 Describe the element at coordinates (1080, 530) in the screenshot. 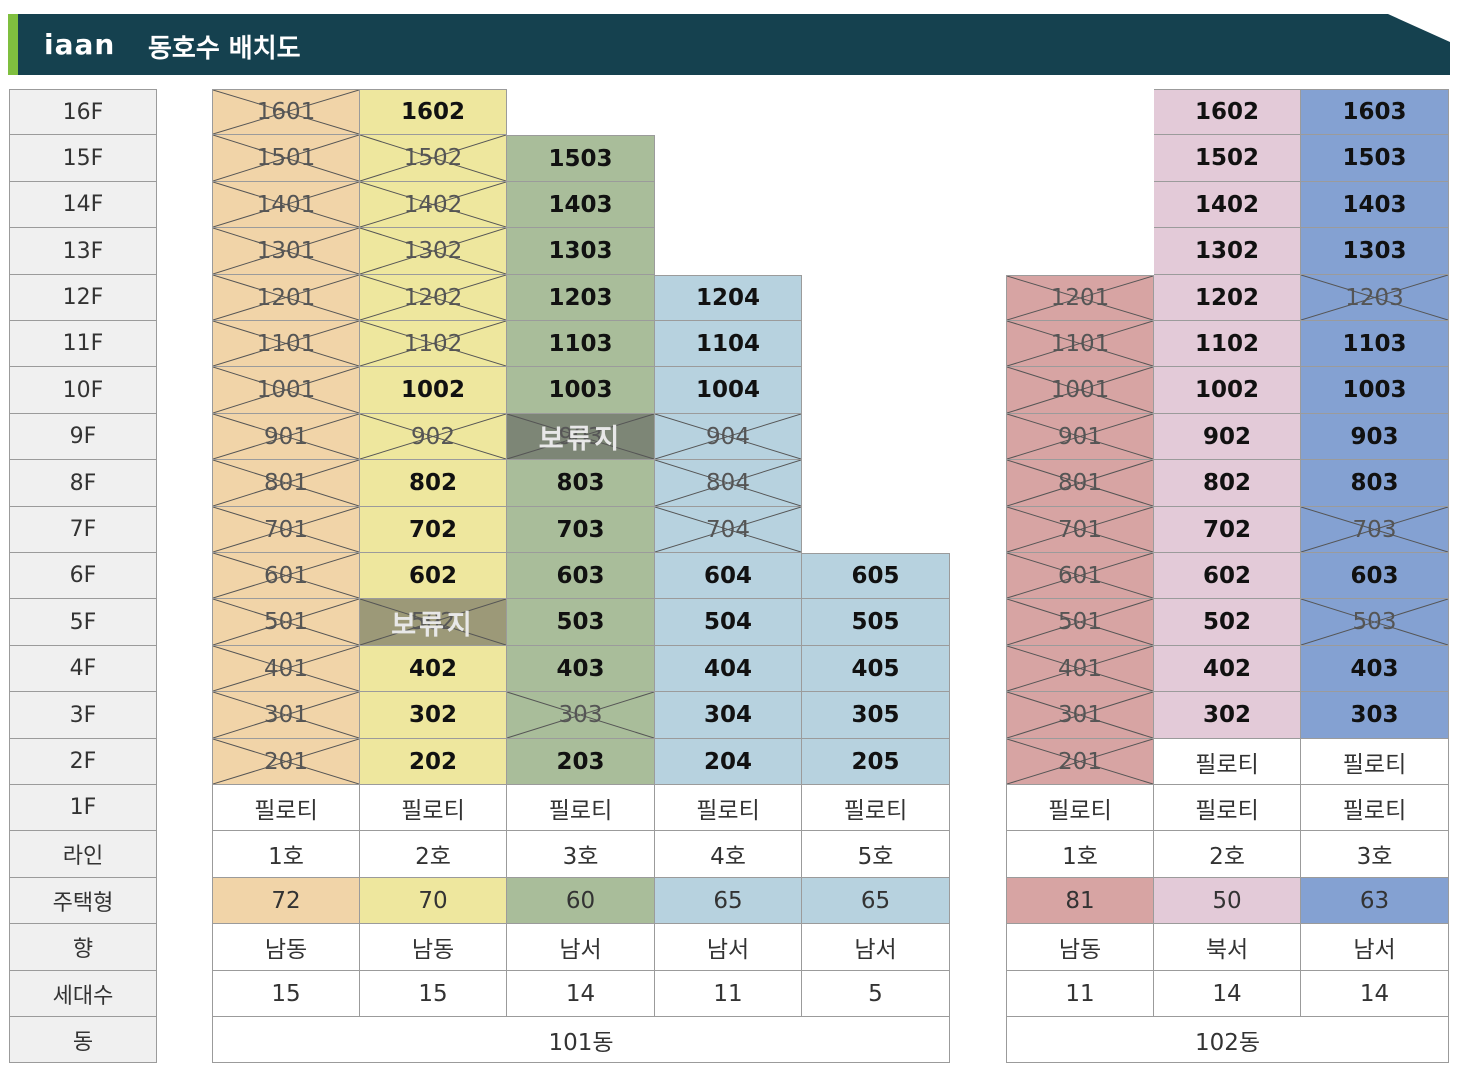

I see `unit-cell: 701` at that location.